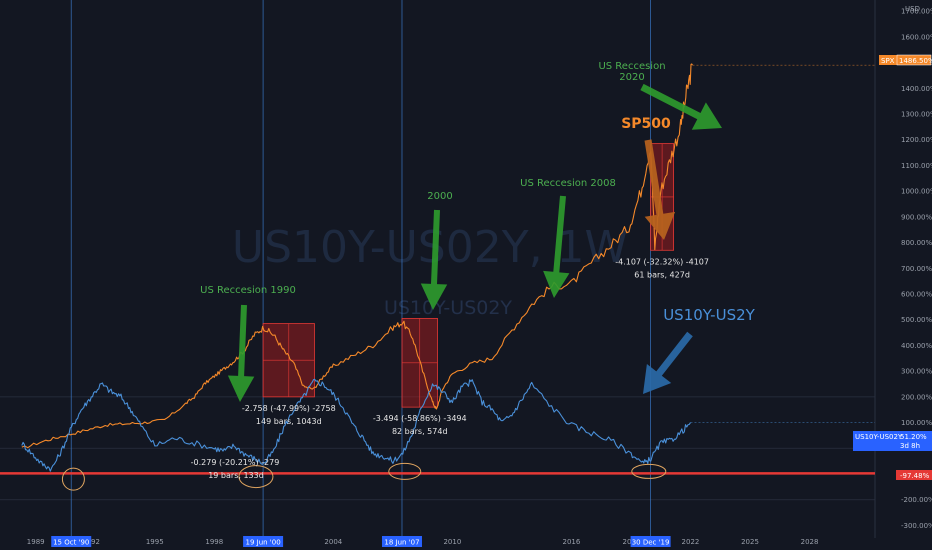 This screenshot has width=932, height=550. What do you see at coordinates (631, 66) in the screenshot?
I see `annotation-recession-2020: US Reccesion` at bounding box center [631, 66].